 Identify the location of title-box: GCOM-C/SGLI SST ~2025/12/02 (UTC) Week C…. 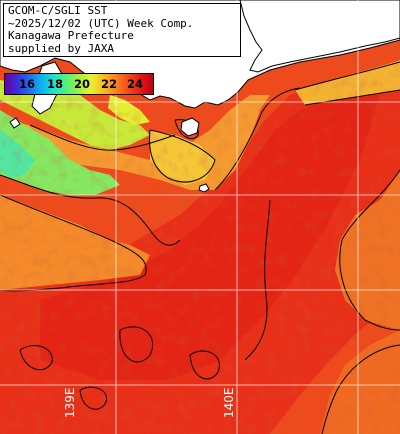
(122, 30).